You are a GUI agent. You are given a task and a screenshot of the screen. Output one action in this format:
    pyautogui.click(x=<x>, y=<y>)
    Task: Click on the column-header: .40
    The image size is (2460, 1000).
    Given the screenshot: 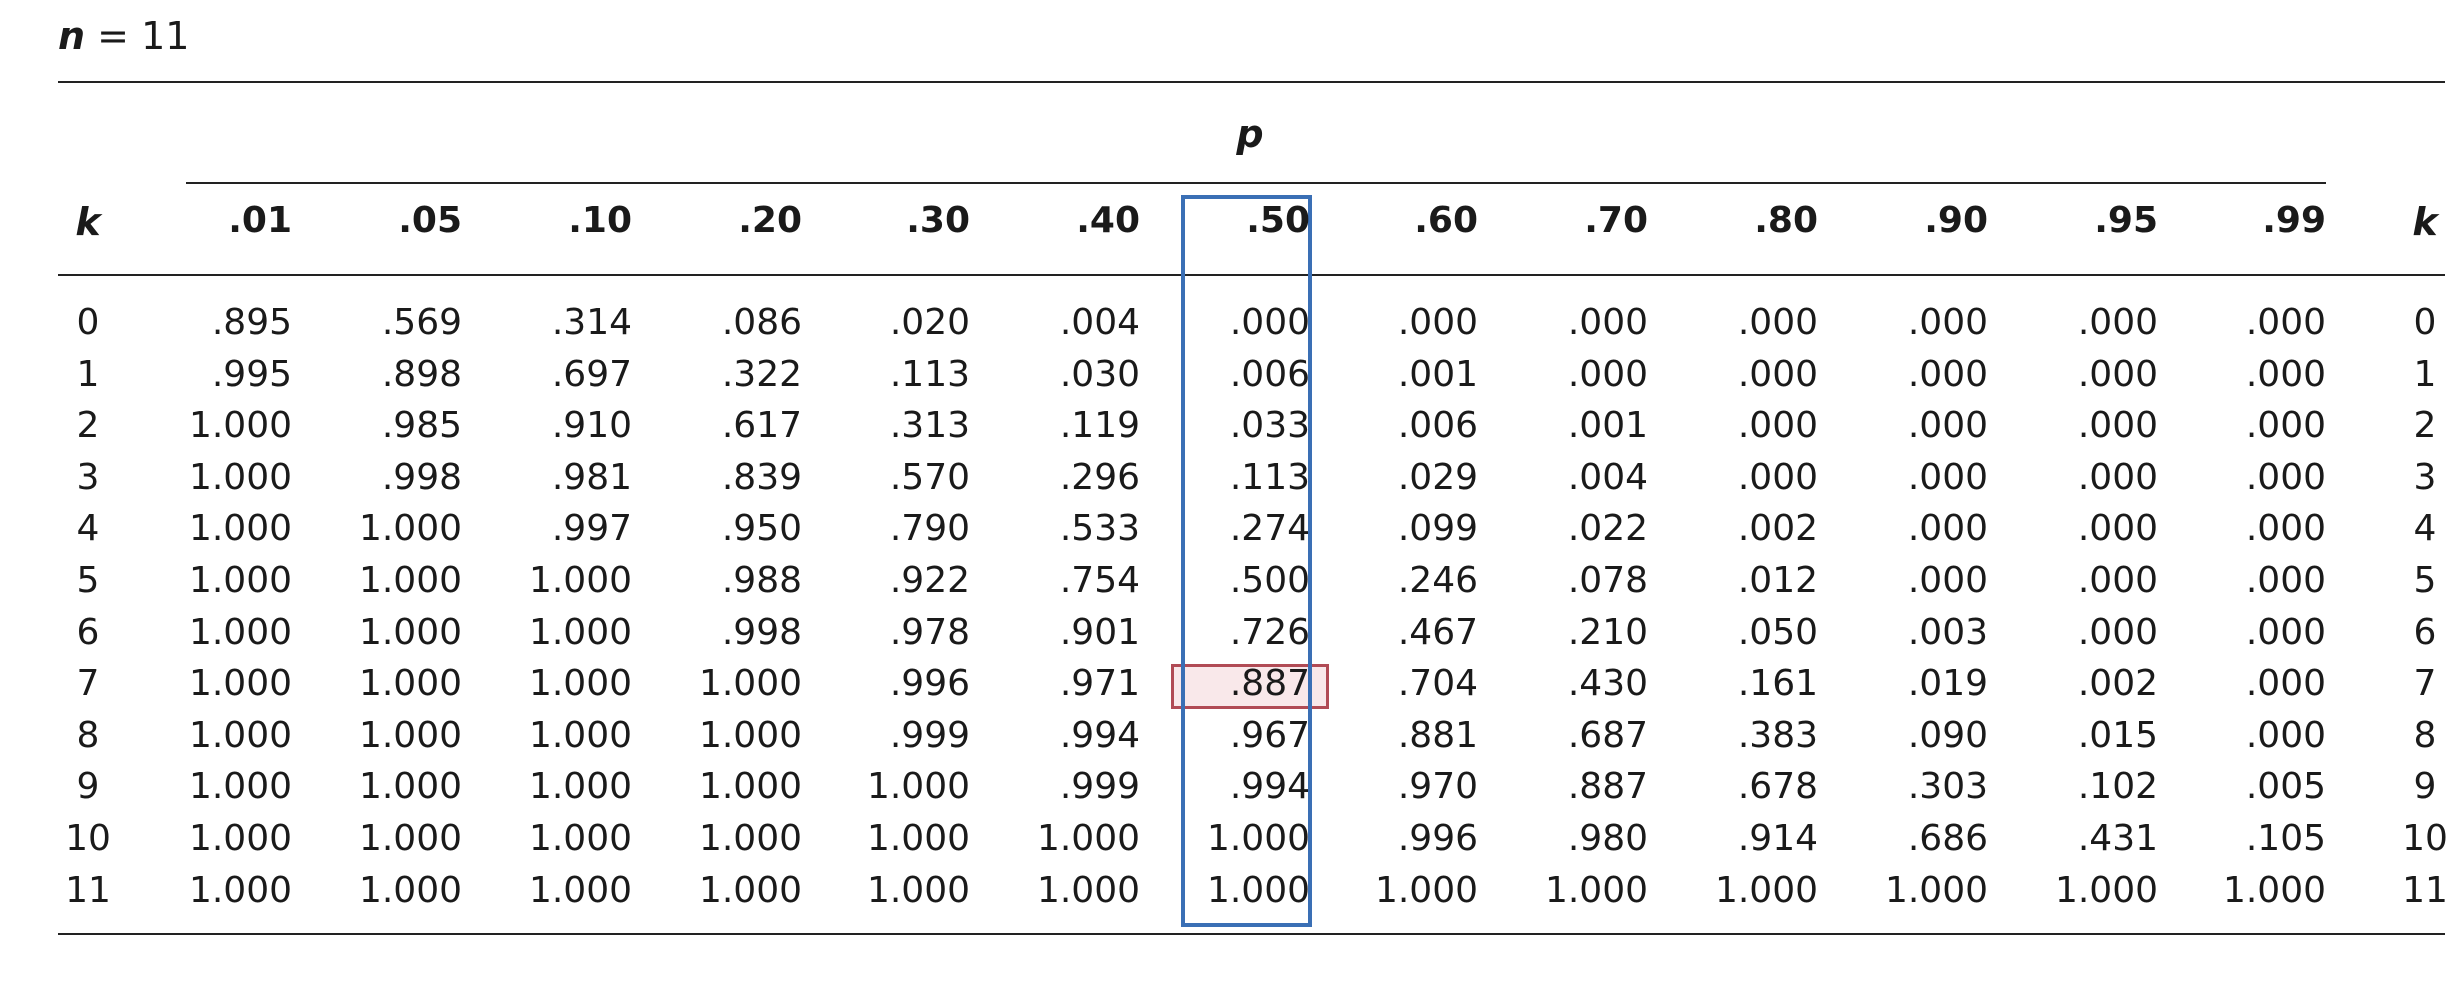 What is the action you would take?
    pyautogui.click(x=1108, y=220)
    